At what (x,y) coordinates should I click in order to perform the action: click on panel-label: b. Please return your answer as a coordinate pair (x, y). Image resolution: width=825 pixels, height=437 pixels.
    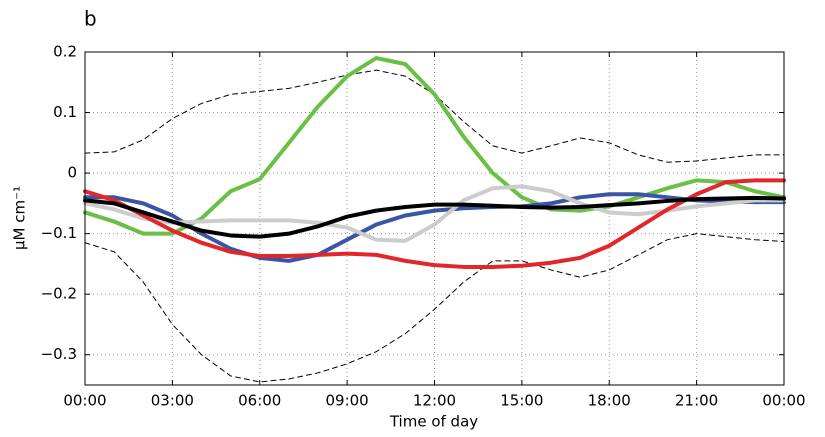
    Looking at the image, I should click on (90, 19).